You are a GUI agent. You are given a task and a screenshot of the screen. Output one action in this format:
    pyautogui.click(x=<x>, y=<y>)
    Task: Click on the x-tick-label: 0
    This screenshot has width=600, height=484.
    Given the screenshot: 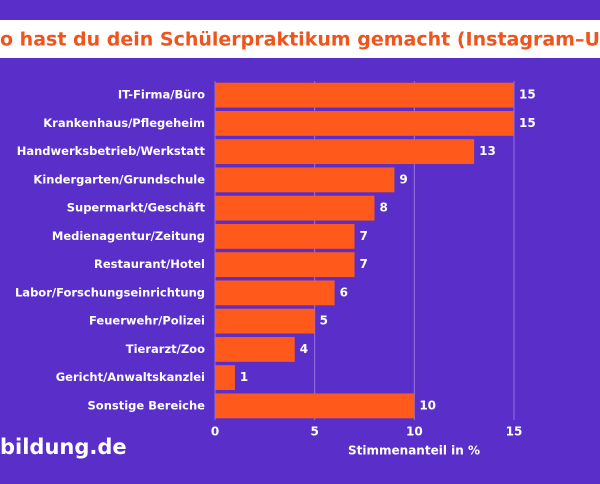 What is the action you would take?
    pyautogui.click(x=215, y=432)
    